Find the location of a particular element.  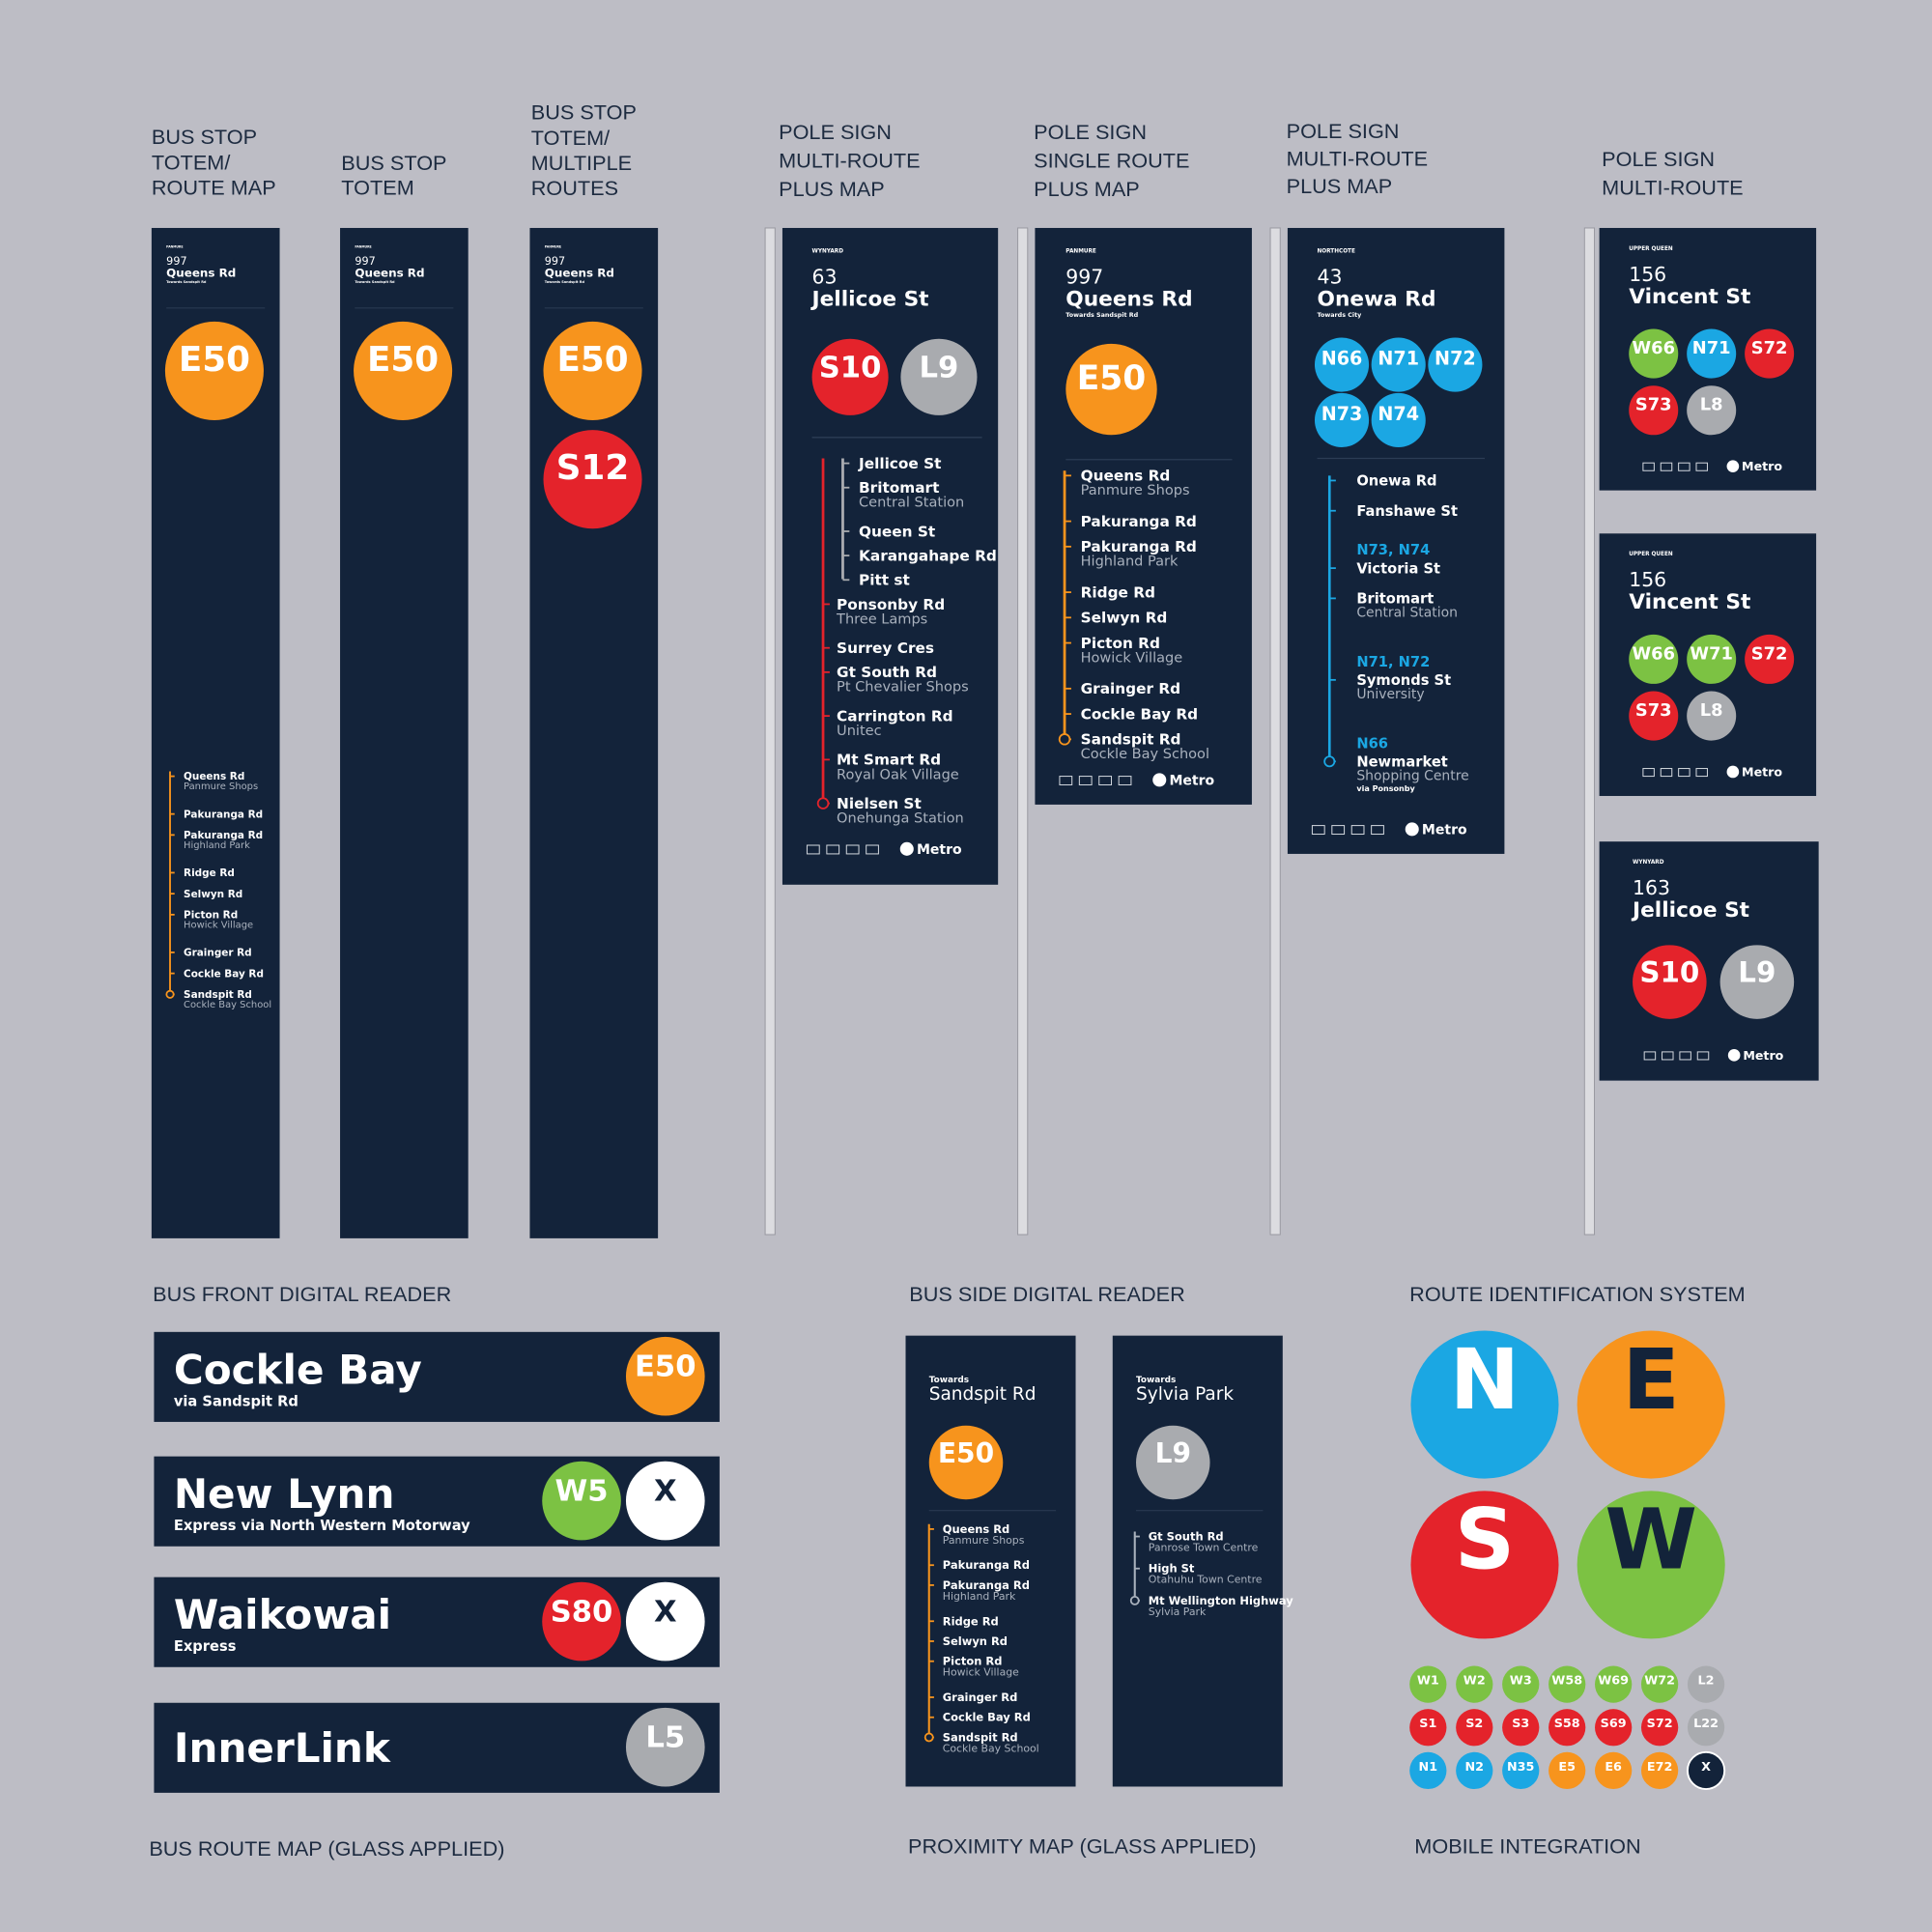

stop: Fanshawe St is located at coordinates (1407, 511).